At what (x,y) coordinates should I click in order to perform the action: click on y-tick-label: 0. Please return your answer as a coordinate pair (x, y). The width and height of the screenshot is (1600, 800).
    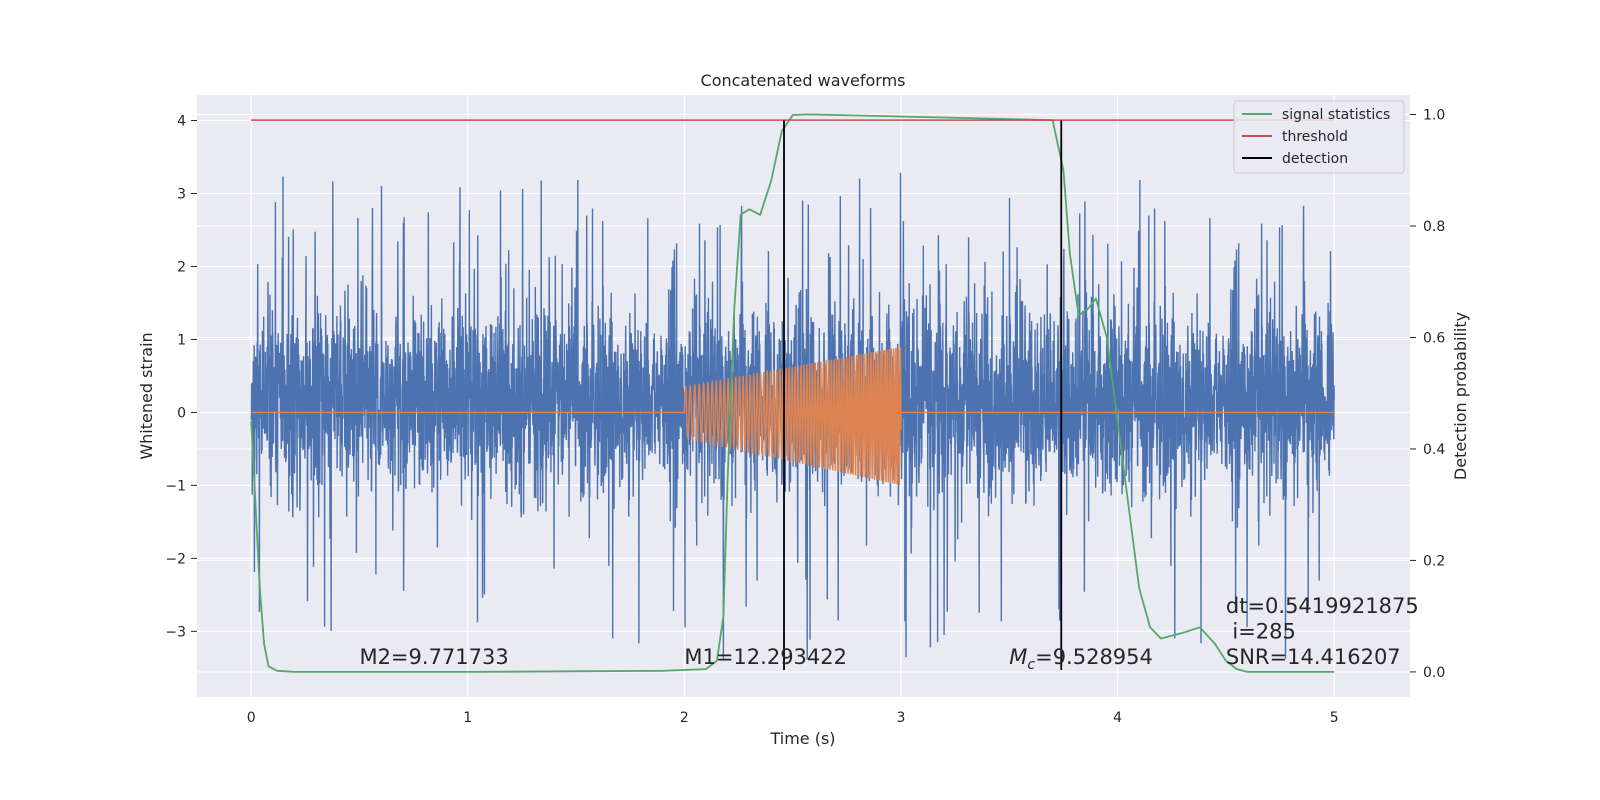
    Looking at the image, I should click on (181, 413).